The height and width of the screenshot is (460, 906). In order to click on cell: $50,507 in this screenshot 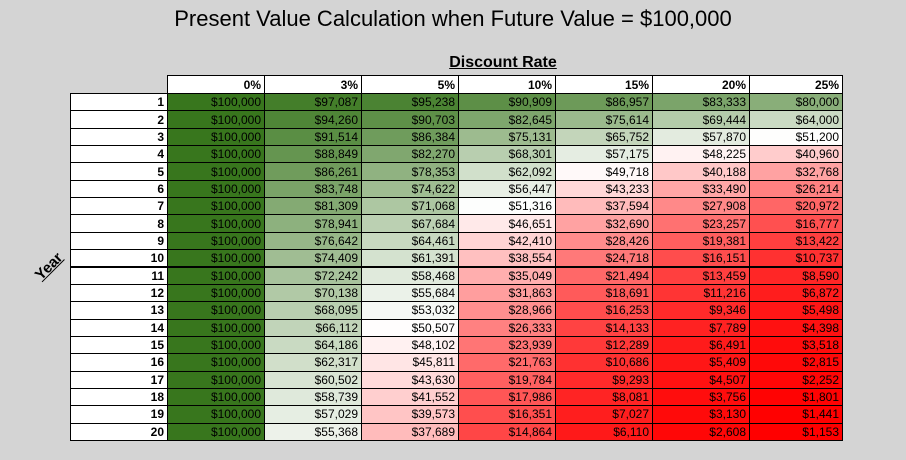, I will do `click(410, 327)`.